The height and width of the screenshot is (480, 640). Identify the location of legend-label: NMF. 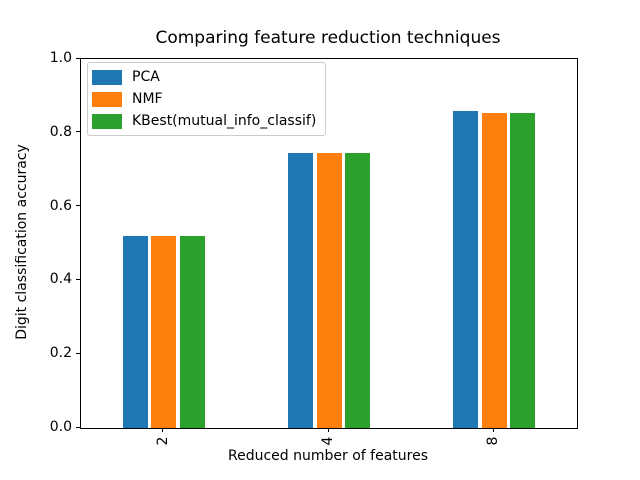
(147, 99).